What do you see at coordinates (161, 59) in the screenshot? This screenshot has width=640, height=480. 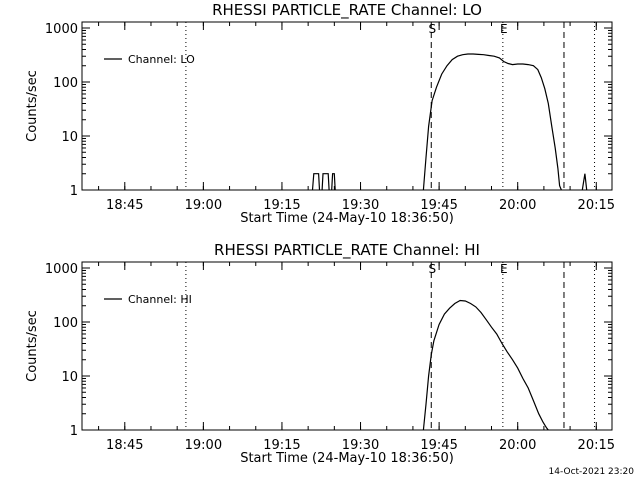 I see `legend-label: Channel: LO` at bounding box center [161, 59].